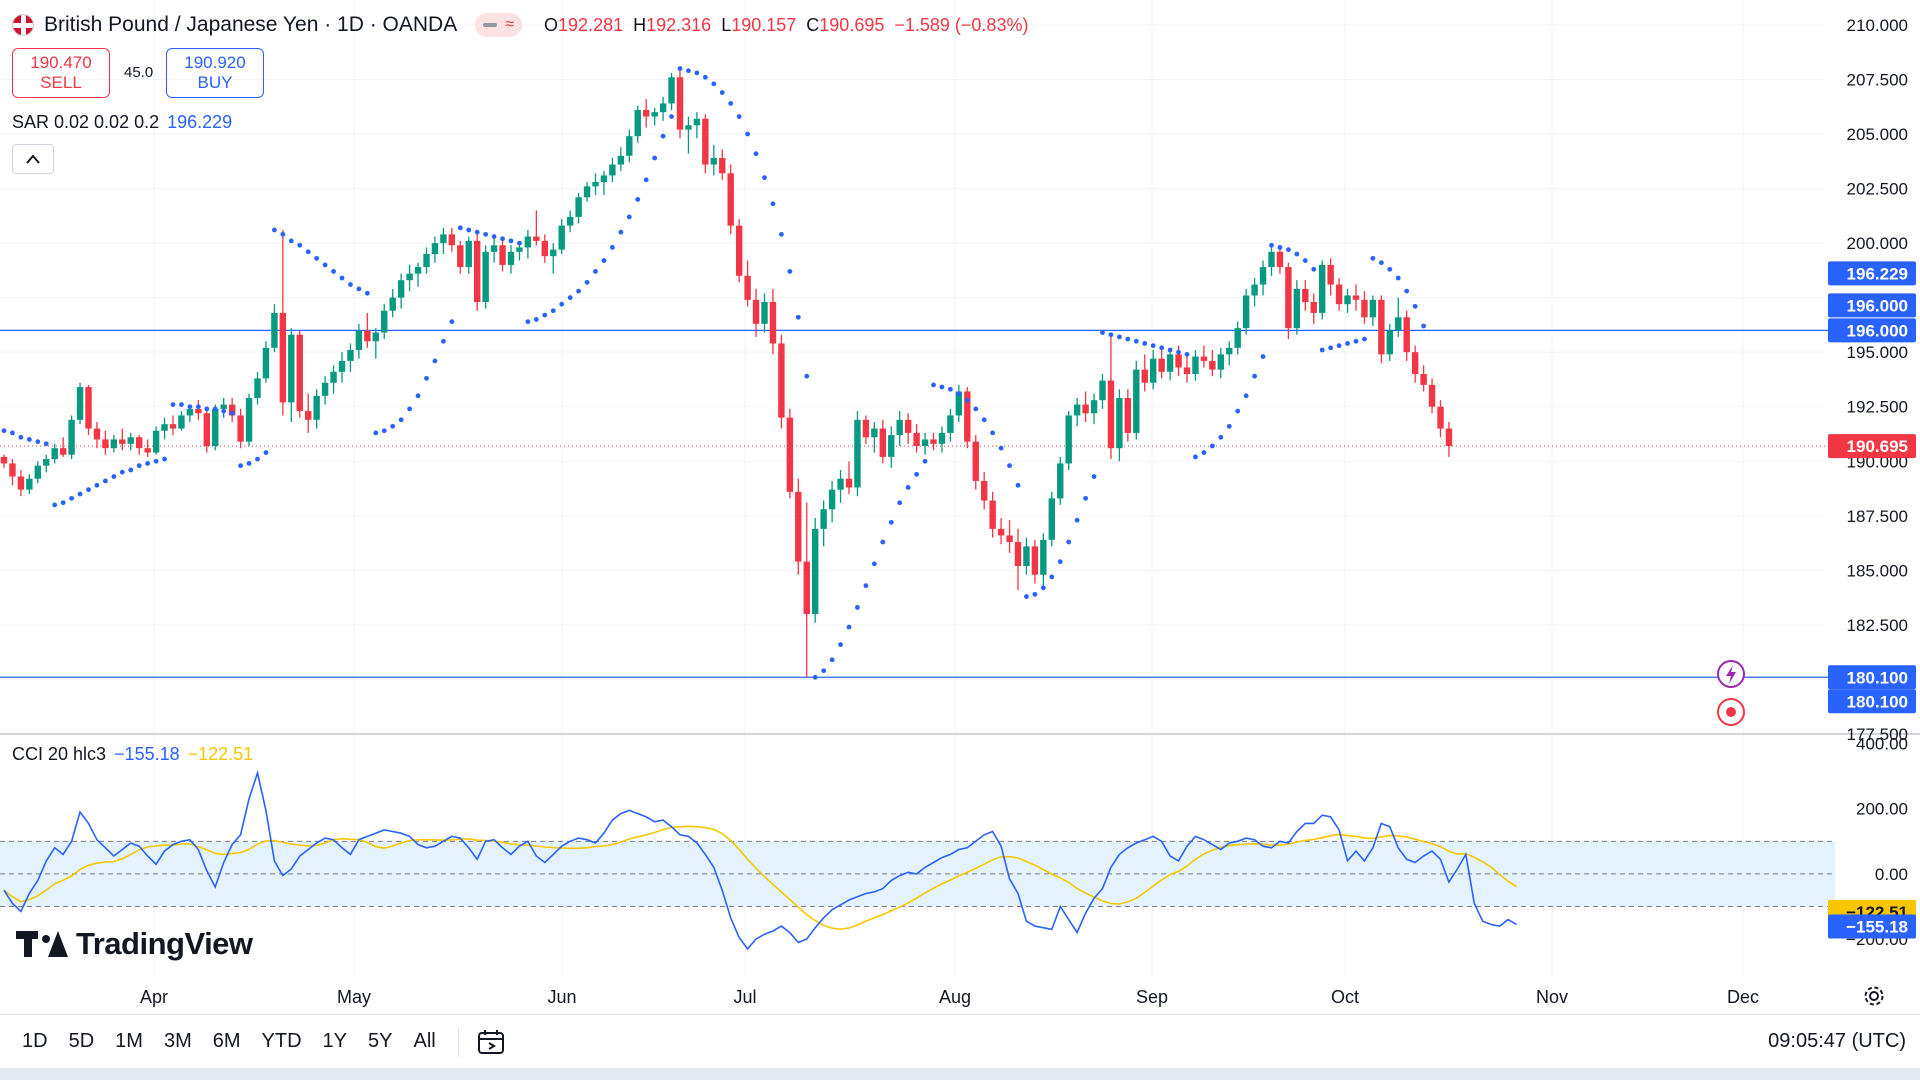 The width and height of the screenshot is (1920, 1080). Describe the element at coordinates (424, 1041) in the screenshot. I see `timeframe-all: All` at that location.